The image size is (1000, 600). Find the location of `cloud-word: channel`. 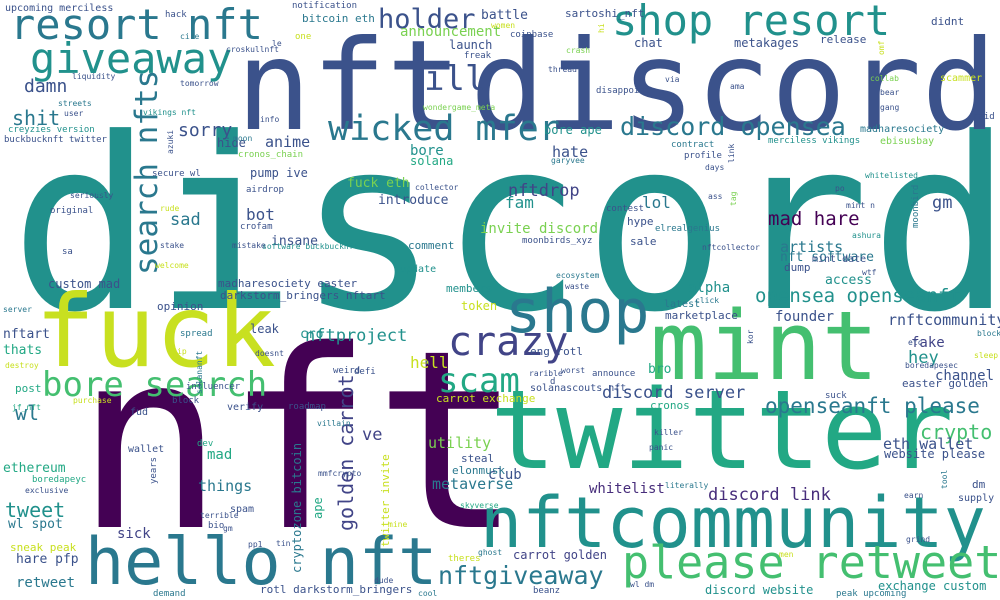

cloud-word: channel is located at coordinates (965, 376).